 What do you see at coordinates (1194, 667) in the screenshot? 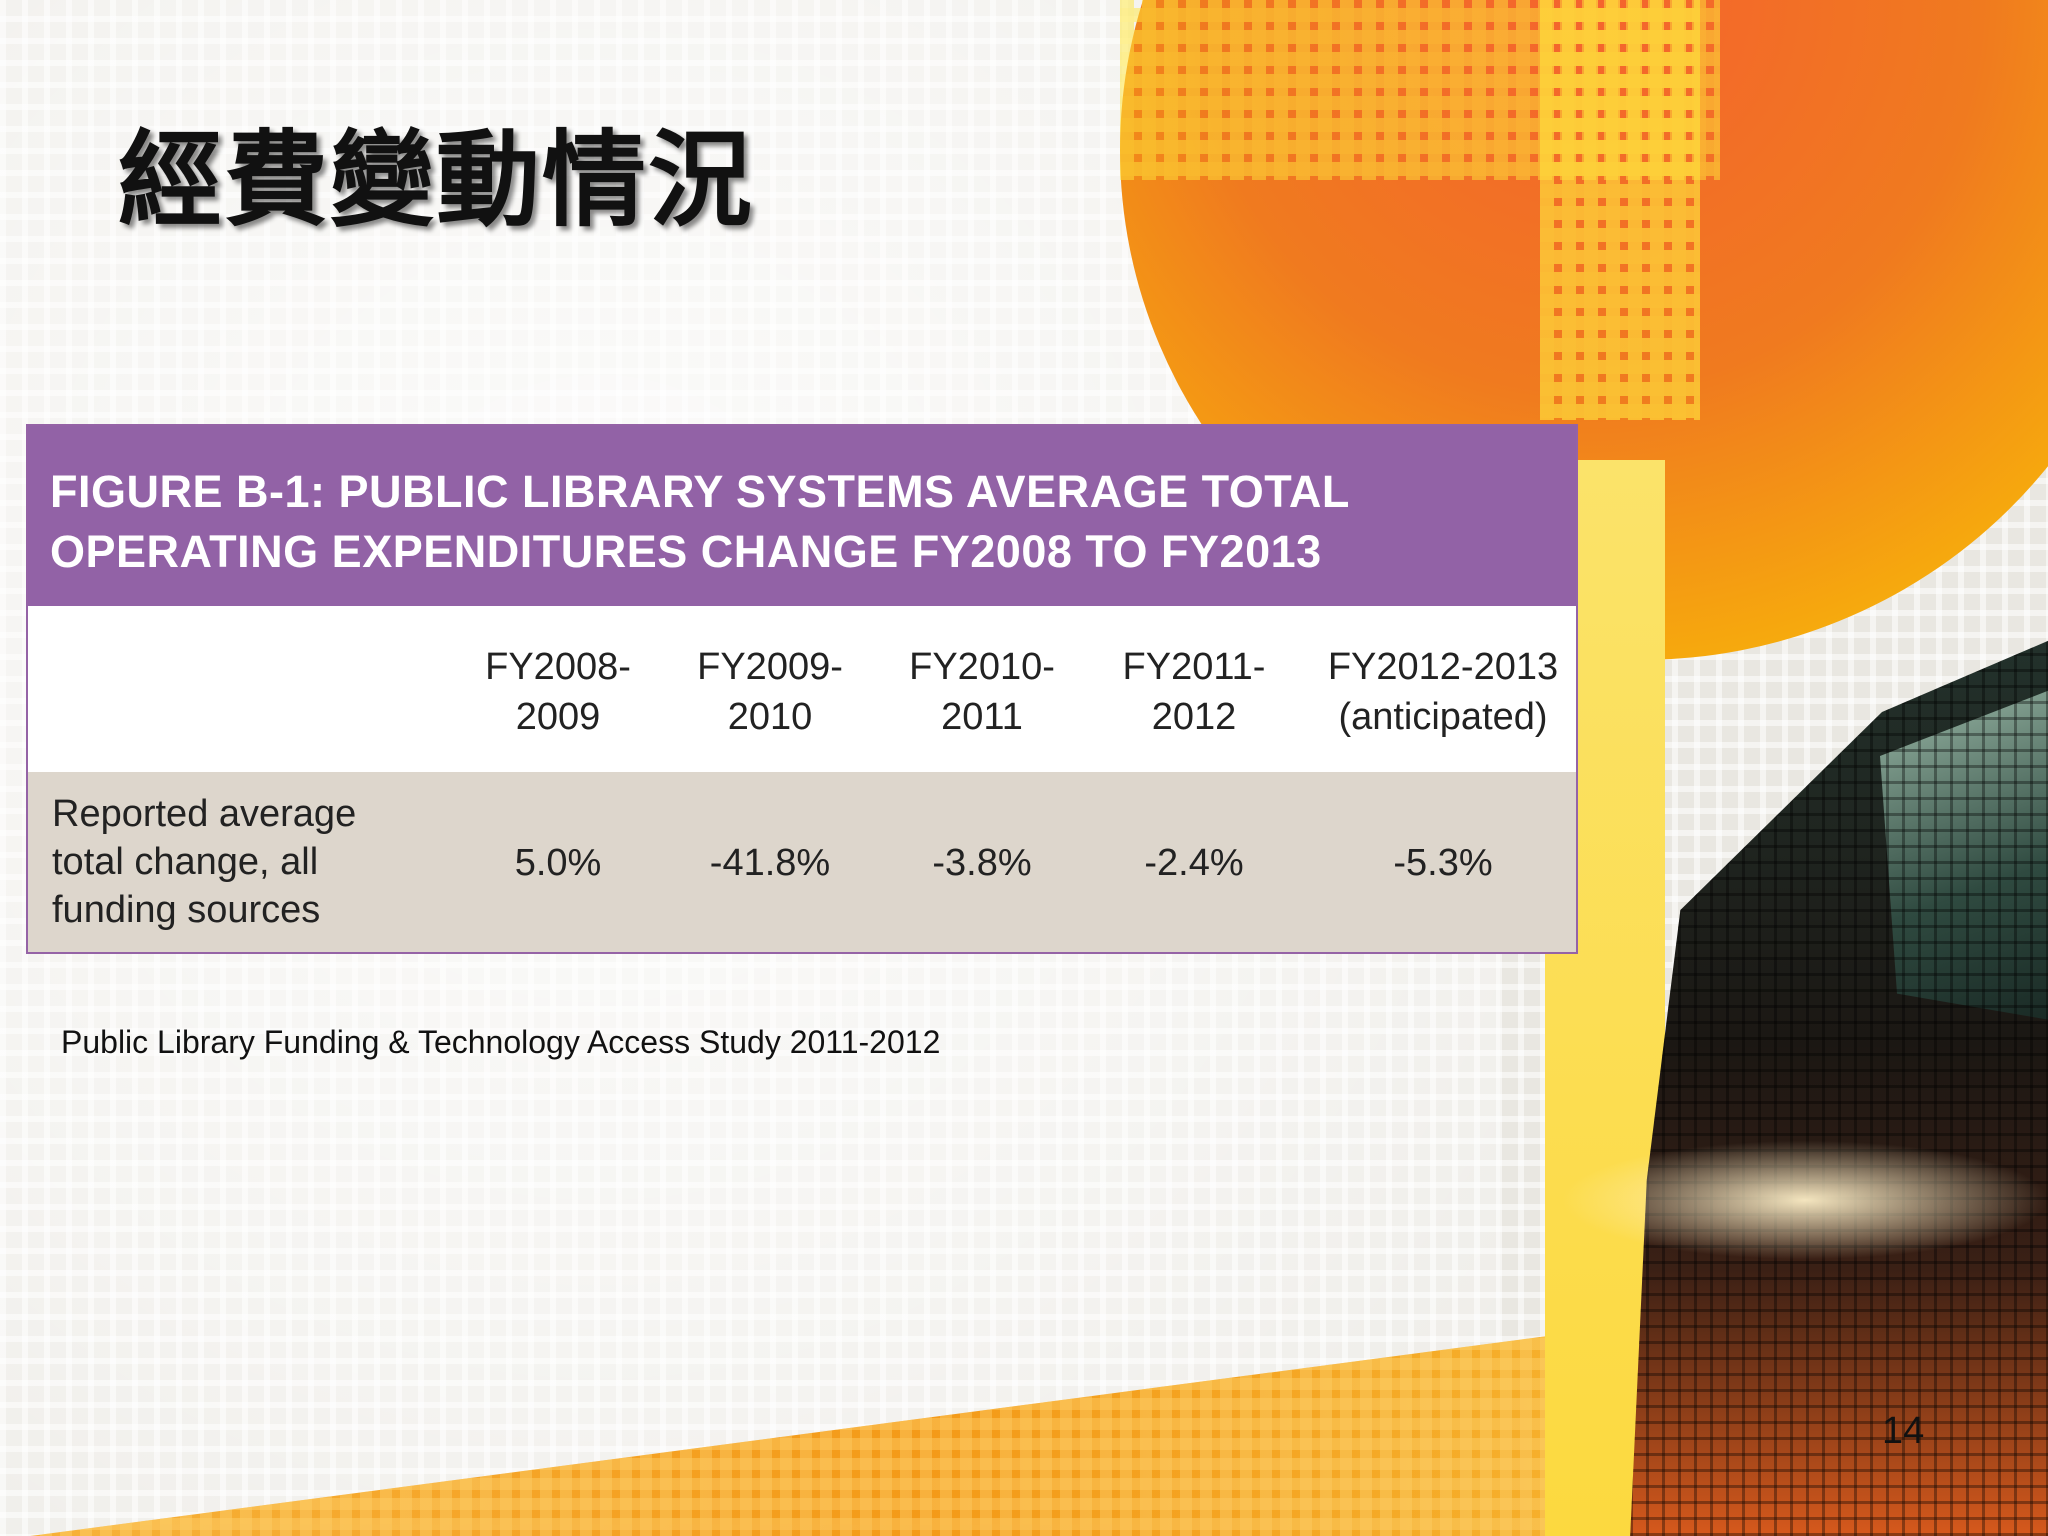
I see `column-header-line-1: FY2011-` at bounding box center [1194, 667].